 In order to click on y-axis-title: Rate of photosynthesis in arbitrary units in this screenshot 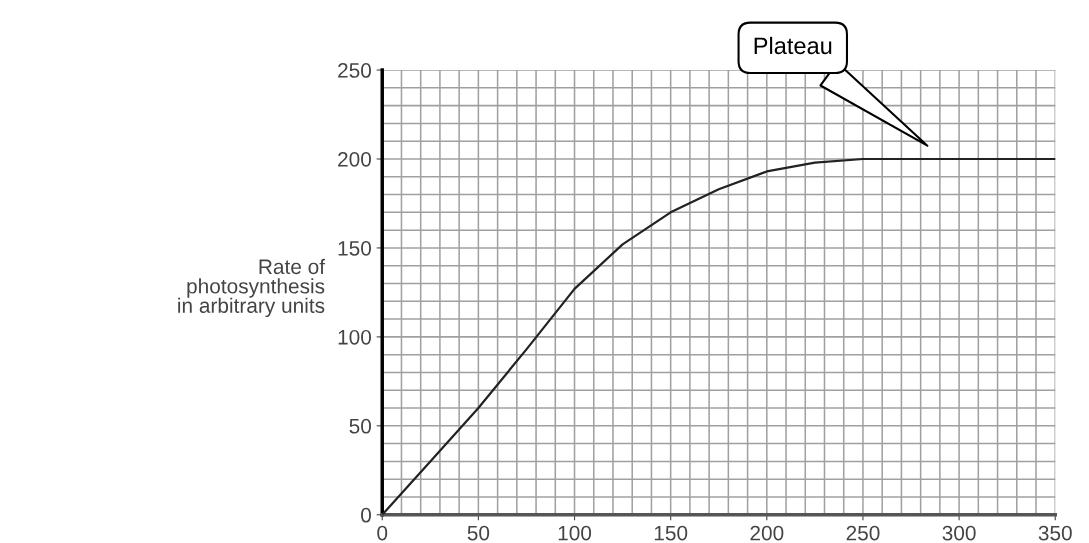, I will do `click(252, 288)`.